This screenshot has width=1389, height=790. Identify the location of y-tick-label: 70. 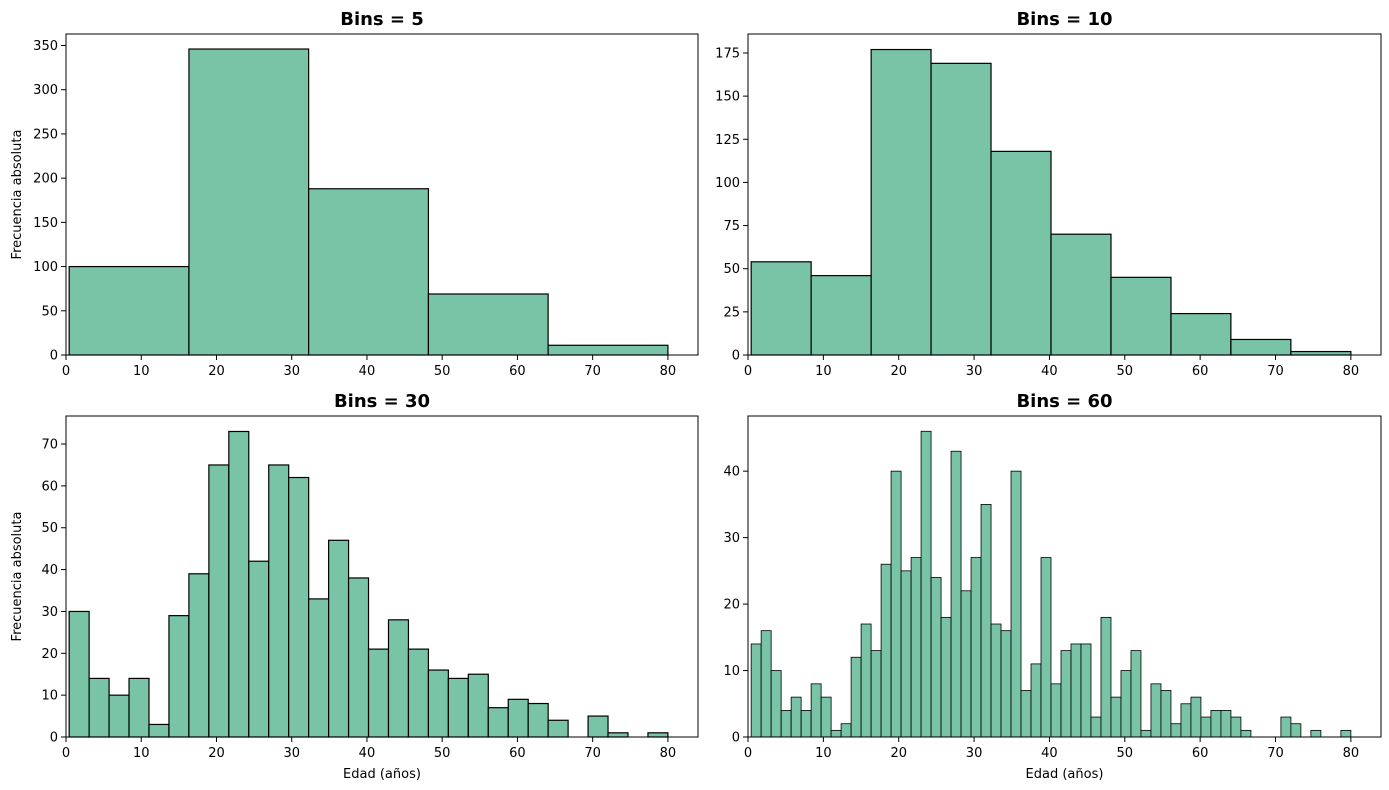
(49, 445).